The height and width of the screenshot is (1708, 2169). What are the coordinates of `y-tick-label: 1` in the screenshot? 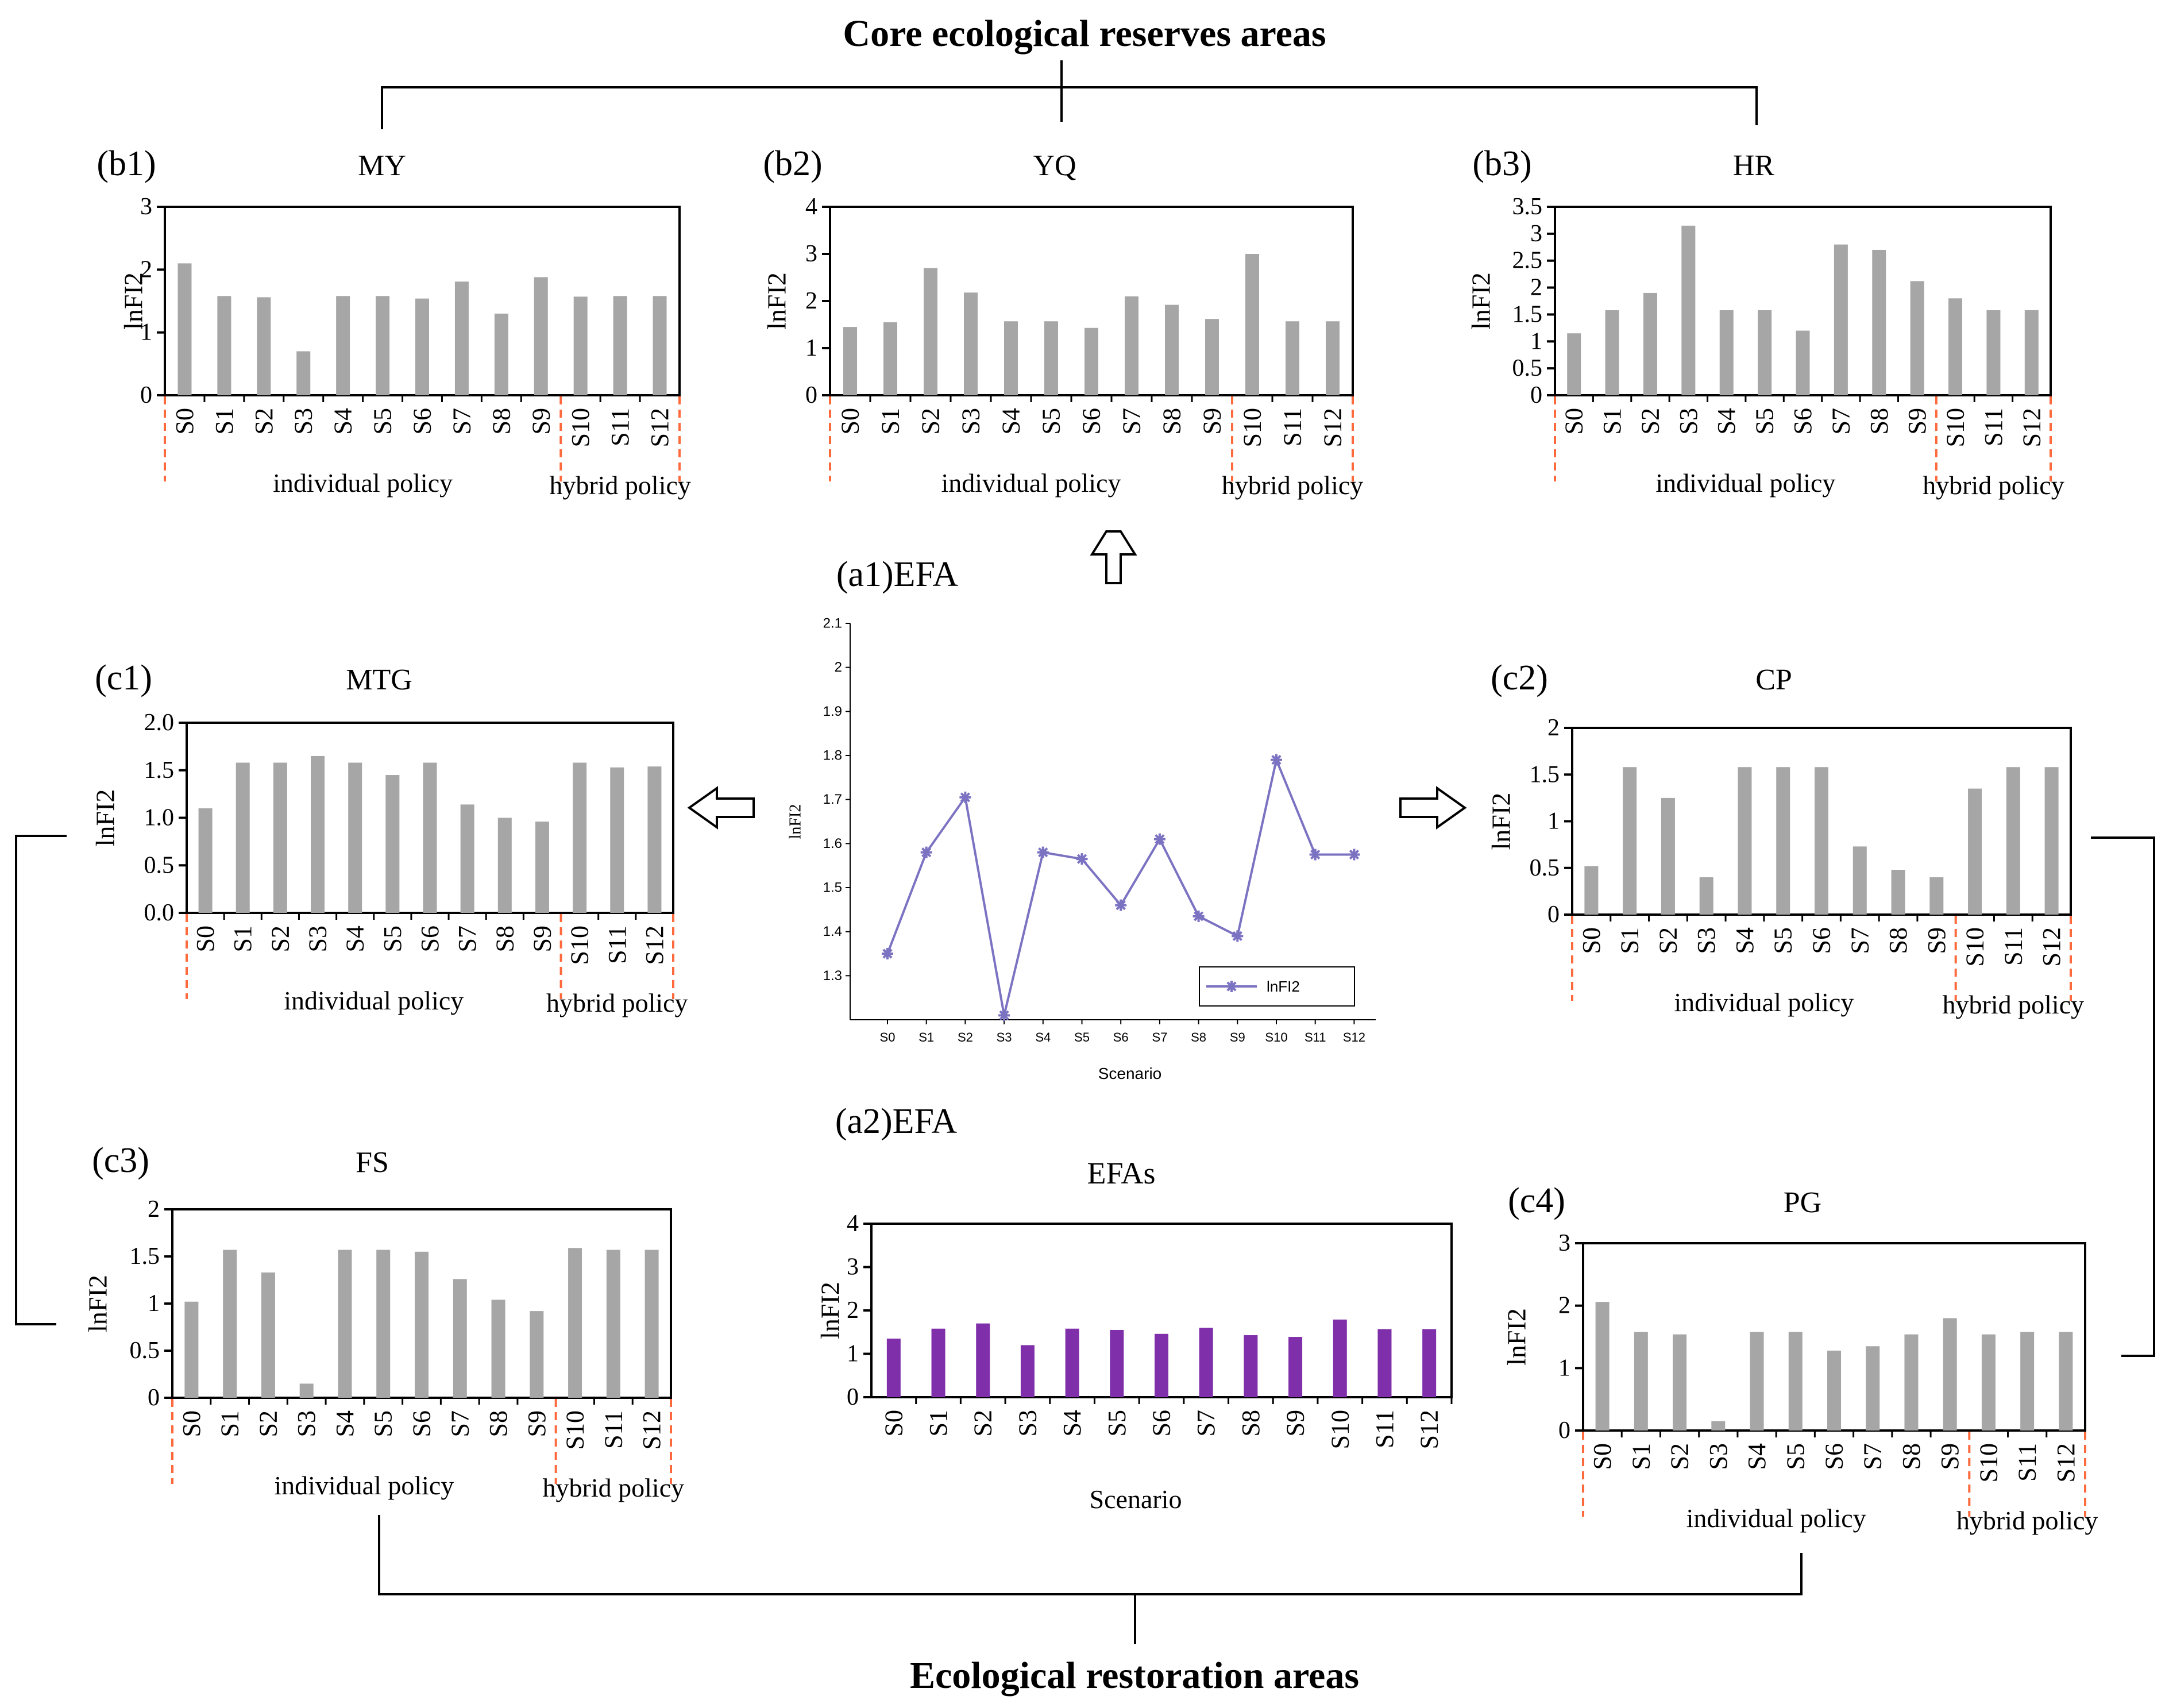 It's located at (811, 348).